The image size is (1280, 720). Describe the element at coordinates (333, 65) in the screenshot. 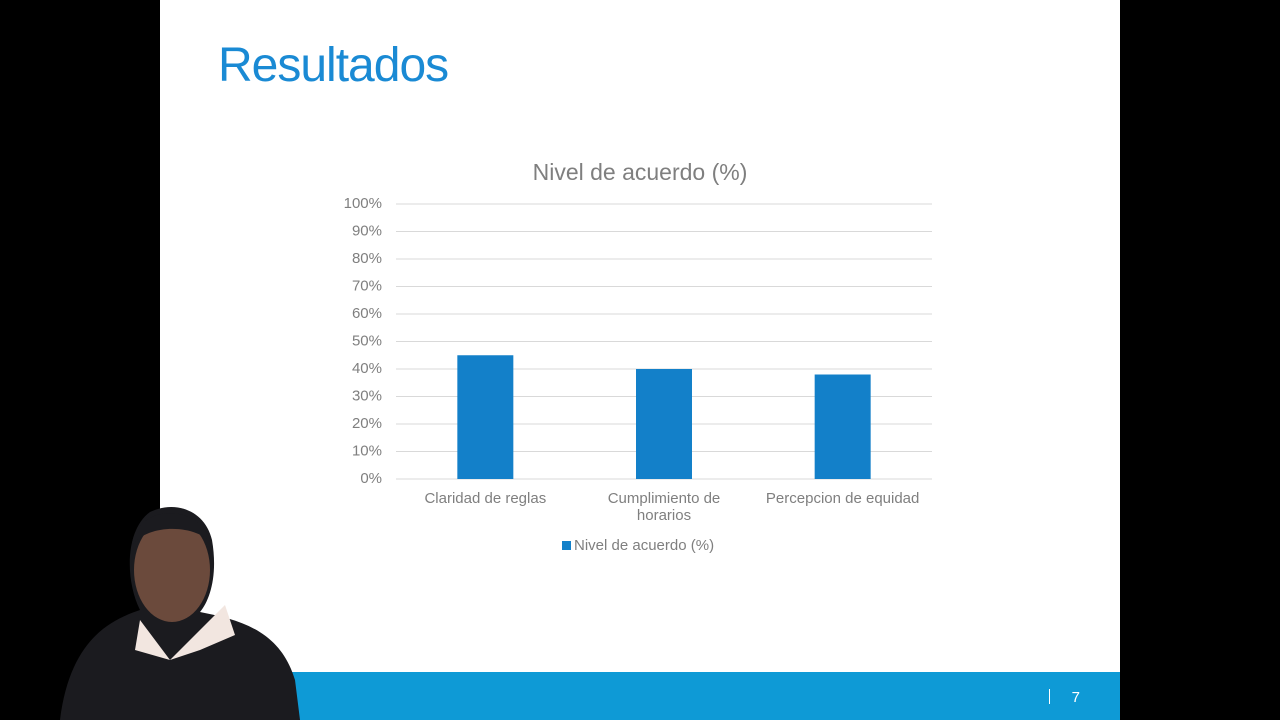

I see `slide-title: Resultados` at that location.